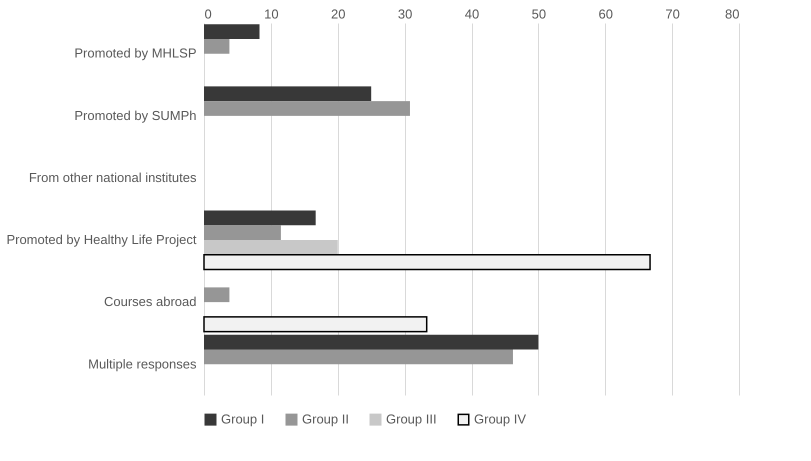 This screenshot has width=811, height=461. What do you see at coordinates (242, 419) in the screenshot?
I see `legend-label: Group I` at bounding box center [242, 419].